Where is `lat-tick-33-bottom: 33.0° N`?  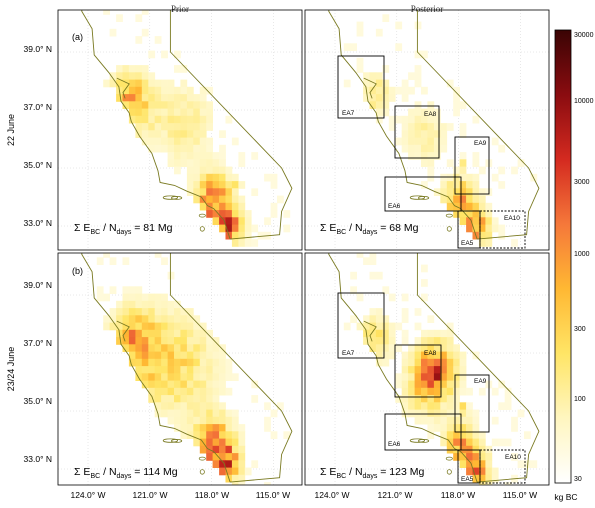
lat-tick-33-bottom: 33.0° N is located at coordinates (38, 459).